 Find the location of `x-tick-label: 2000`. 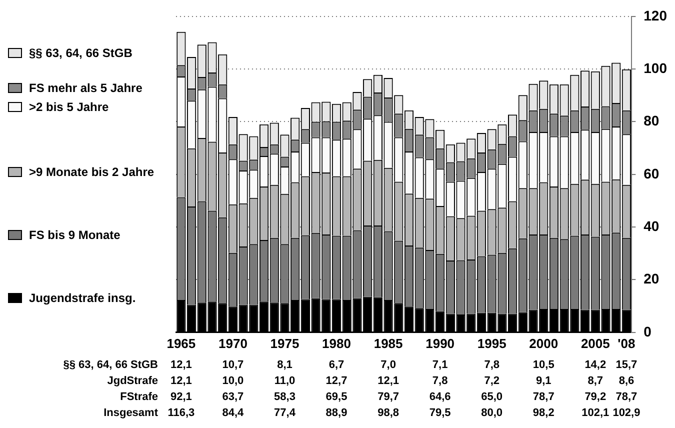

x-tick-label: 2000 is located at coordinates (543, 343).